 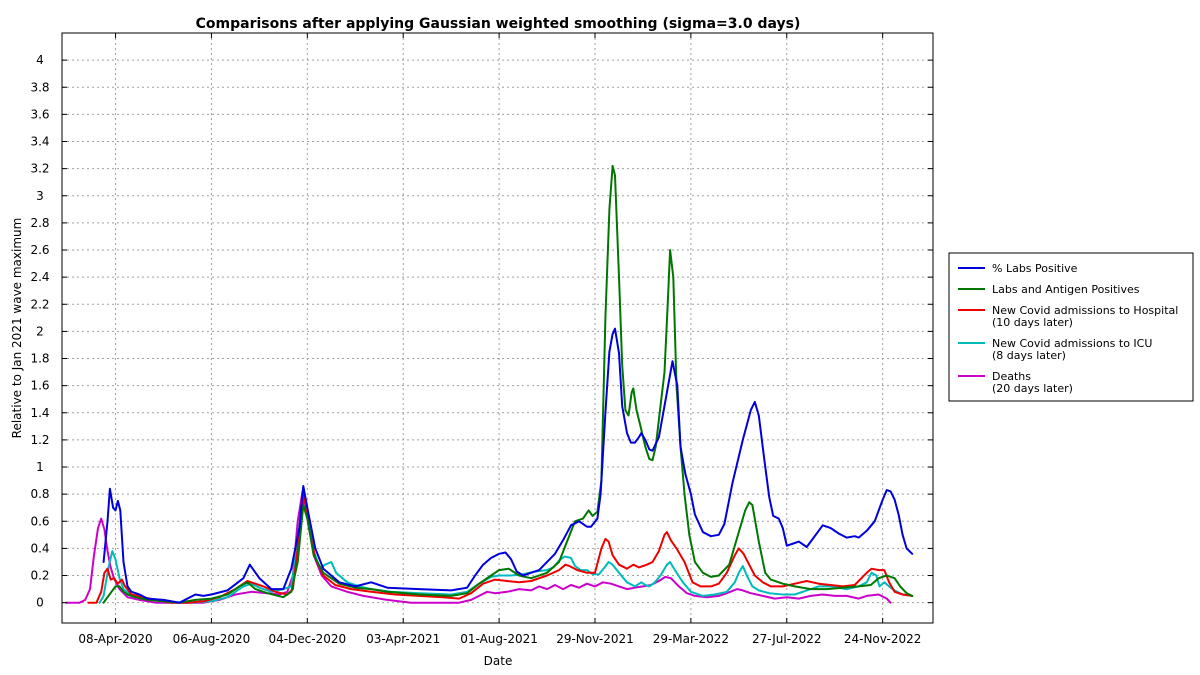 I want to click on y-tick-label: 0.6, so click(x=39, y=521).